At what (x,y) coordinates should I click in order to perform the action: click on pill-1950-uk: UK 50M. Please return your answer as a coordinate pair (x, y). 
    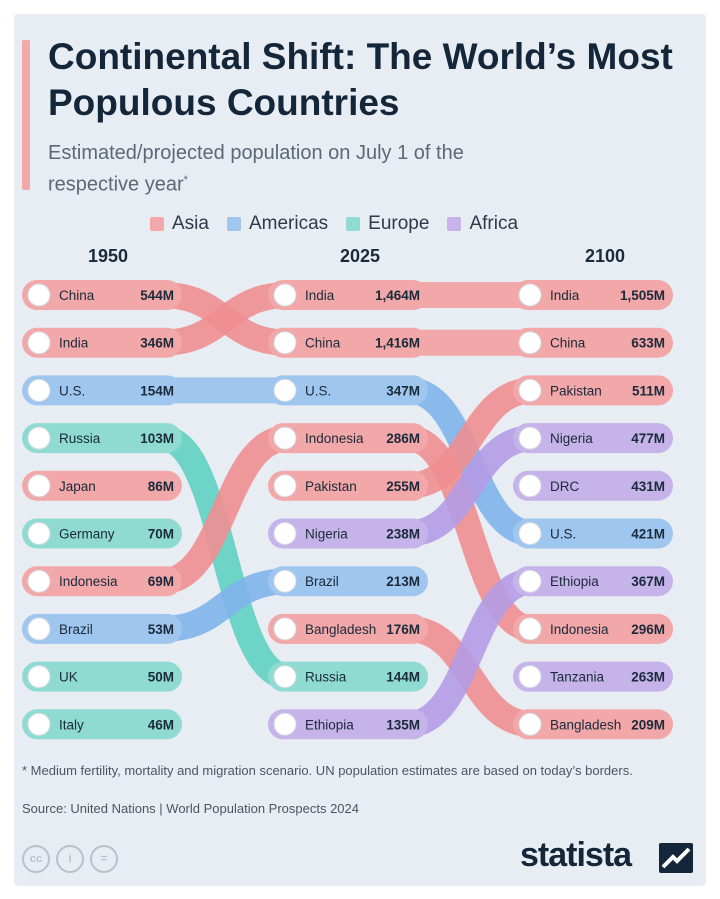
    Looking at the image, I should click on (102, 676).